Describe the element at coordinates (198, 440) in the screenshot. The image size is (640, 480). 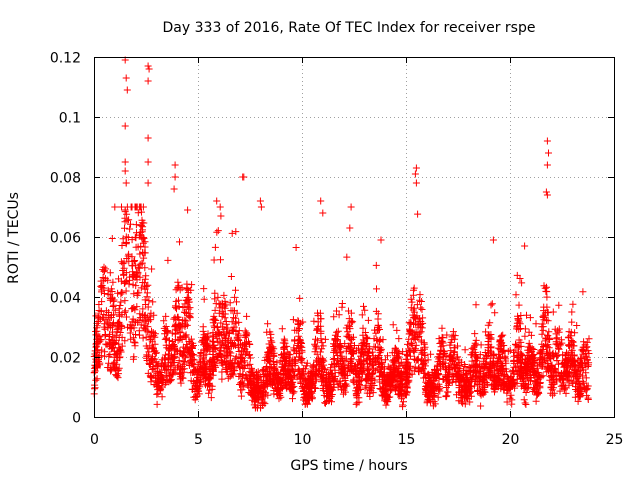
I see `x-tick-label: 5` at that location.